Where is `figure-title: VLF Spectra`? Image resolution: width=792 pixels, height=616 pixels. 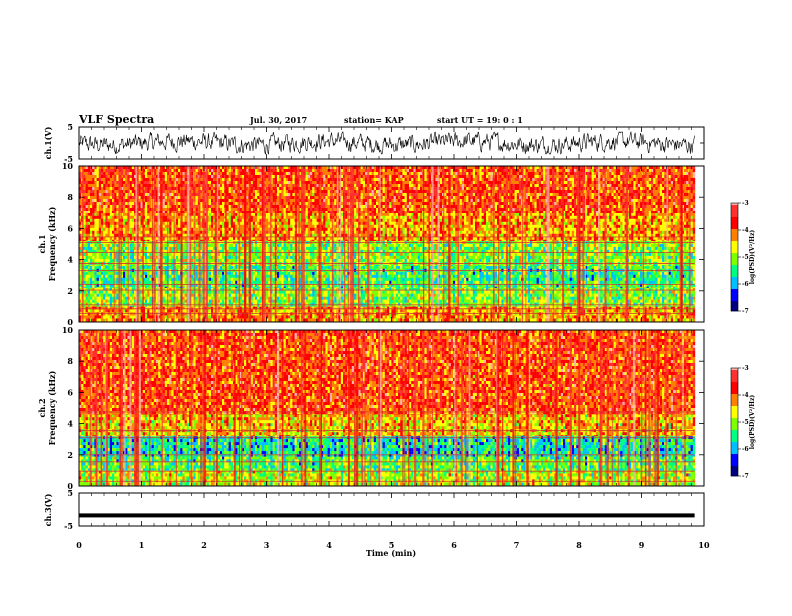
figure-title: VLF Spectra is located at coordinates (116, 119).